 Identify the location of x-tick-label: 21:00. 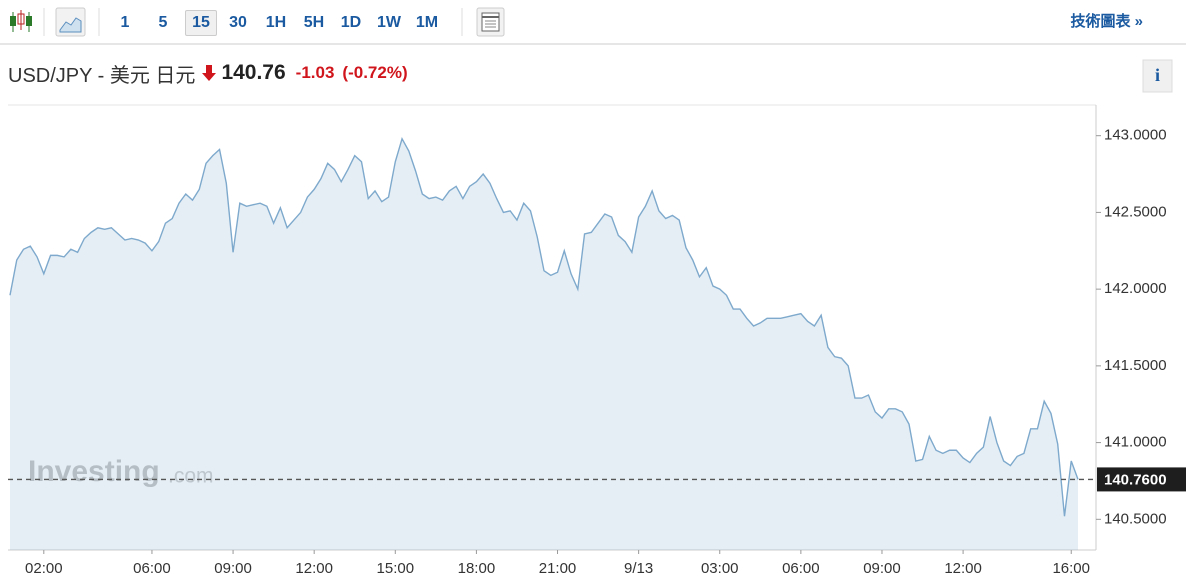
(558, 568).